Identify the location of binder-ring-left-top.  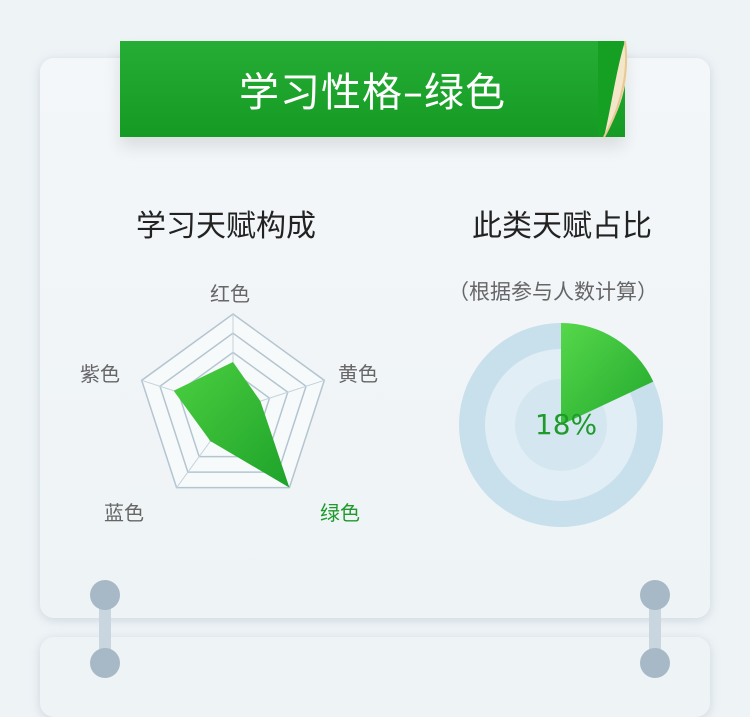
(105, 595).